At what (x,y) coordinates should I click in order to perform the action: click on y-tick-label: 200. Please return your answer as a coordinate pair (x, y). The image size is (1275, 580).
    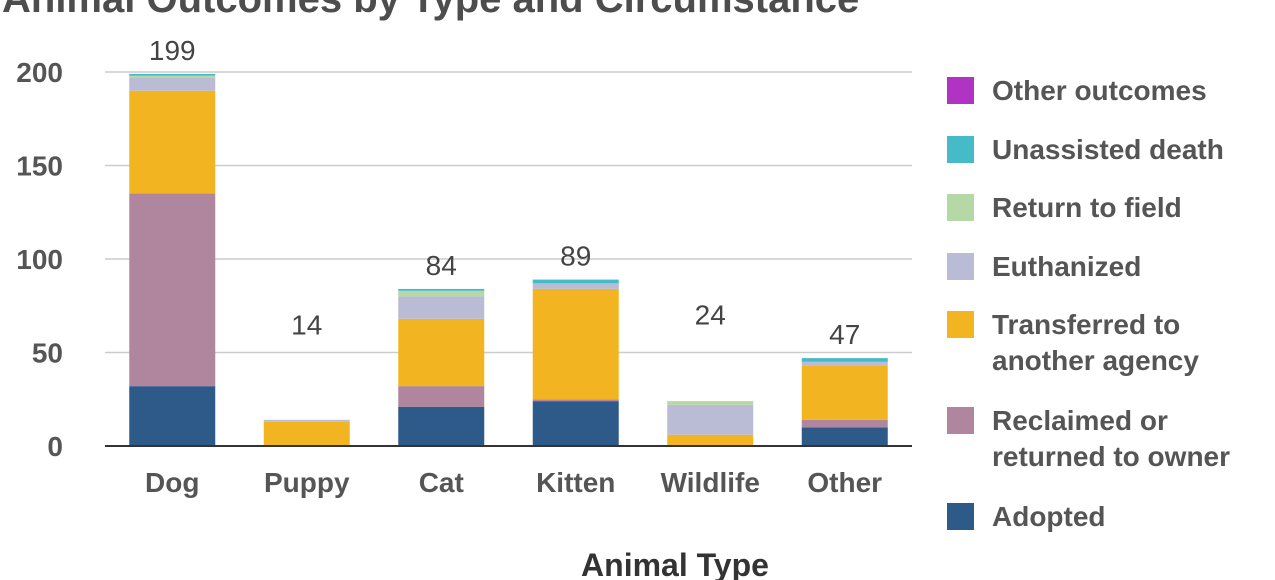
    Looking at the image, I should click on (39, 72).